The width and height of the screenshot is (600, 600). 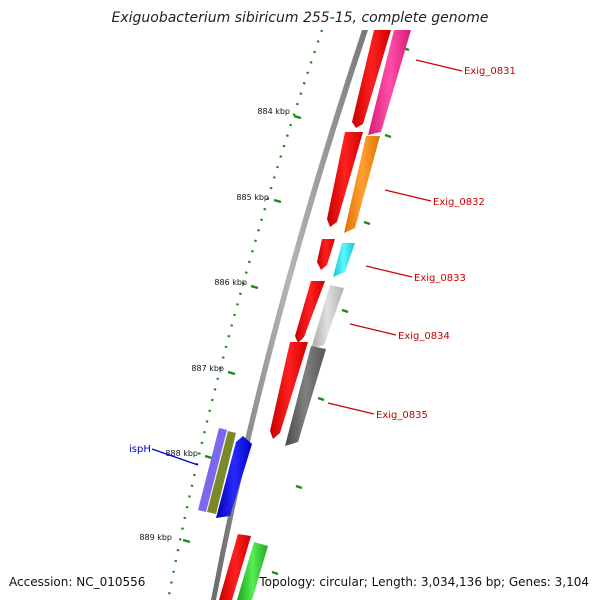 What do you see at coordinates (402, 415) in the screenshot?
I see `label-exig-0835: Exig_0835` at bounding box center [402, 415].